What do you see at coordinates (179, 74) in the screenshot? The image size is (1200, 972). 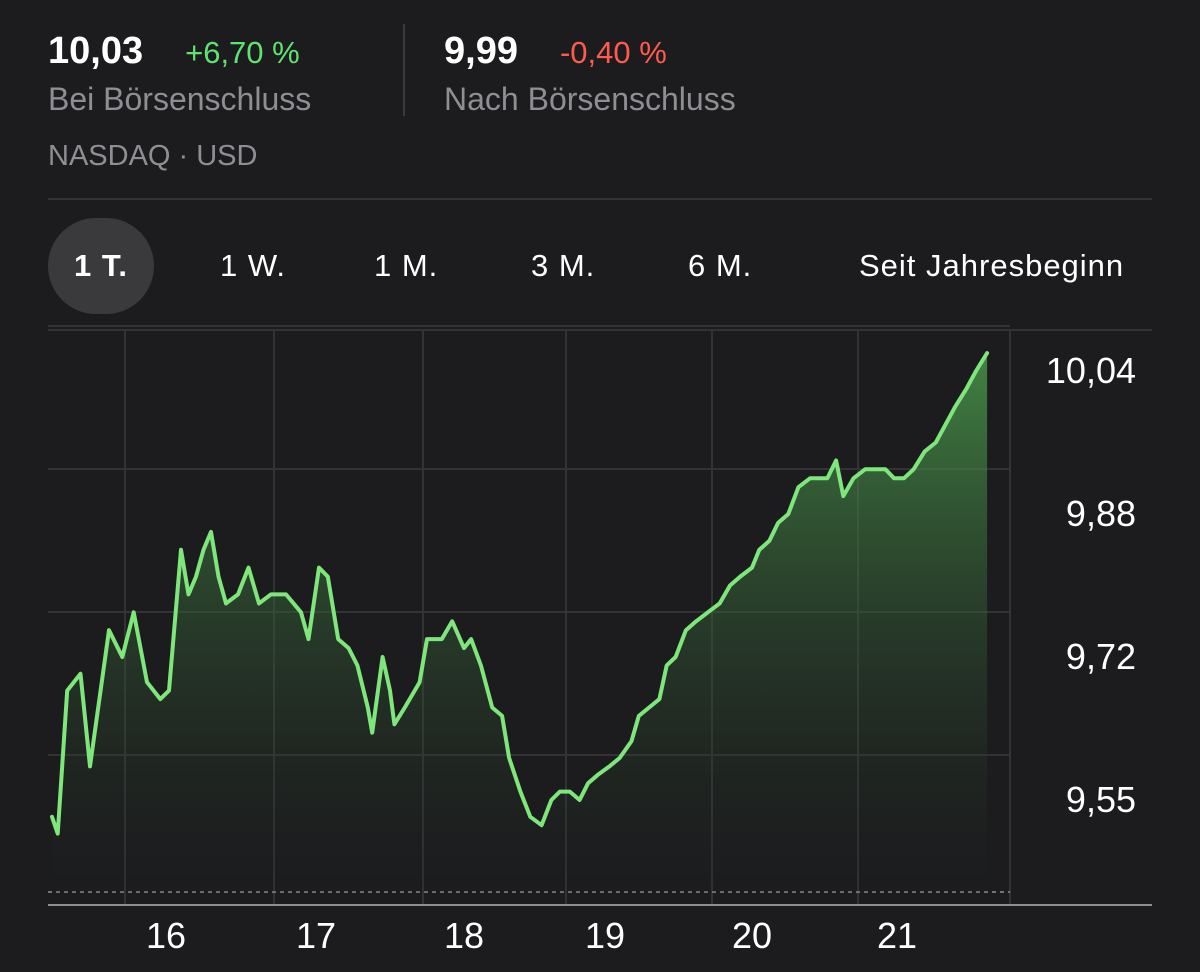 I see `close-quote: 10,03 +6,70 % Bei Börsenschluss` at bounding box center [179, 74].